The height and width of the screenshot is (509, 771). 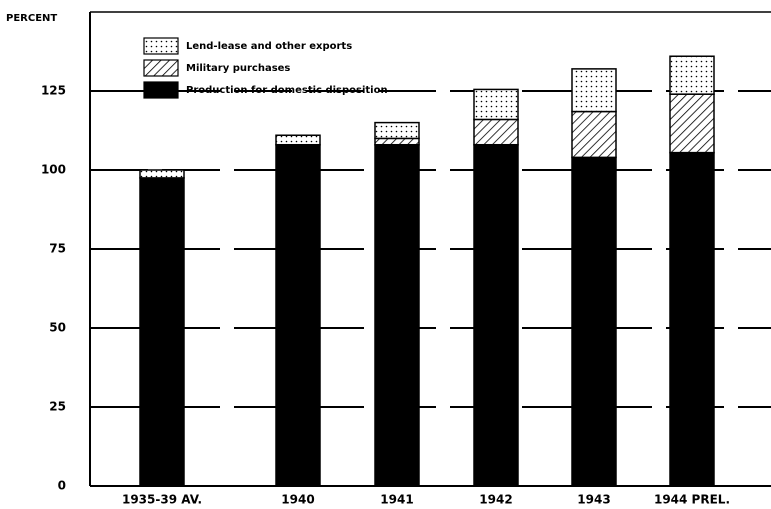 What do you see at coordinates (269, 46) in the screenshot?
I see `legend-label: Lend-lease and other exports` at bounding box center [269, 46].